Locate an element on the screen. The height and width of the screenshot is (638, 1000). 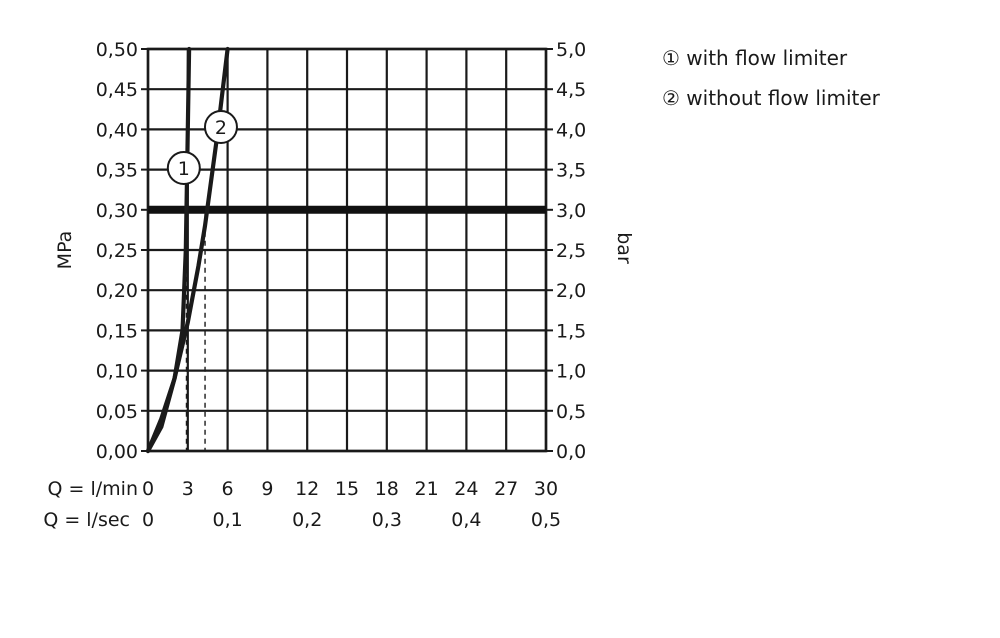
x-secondary-tick-label: 0,3 is located at coordinates (387, 520).